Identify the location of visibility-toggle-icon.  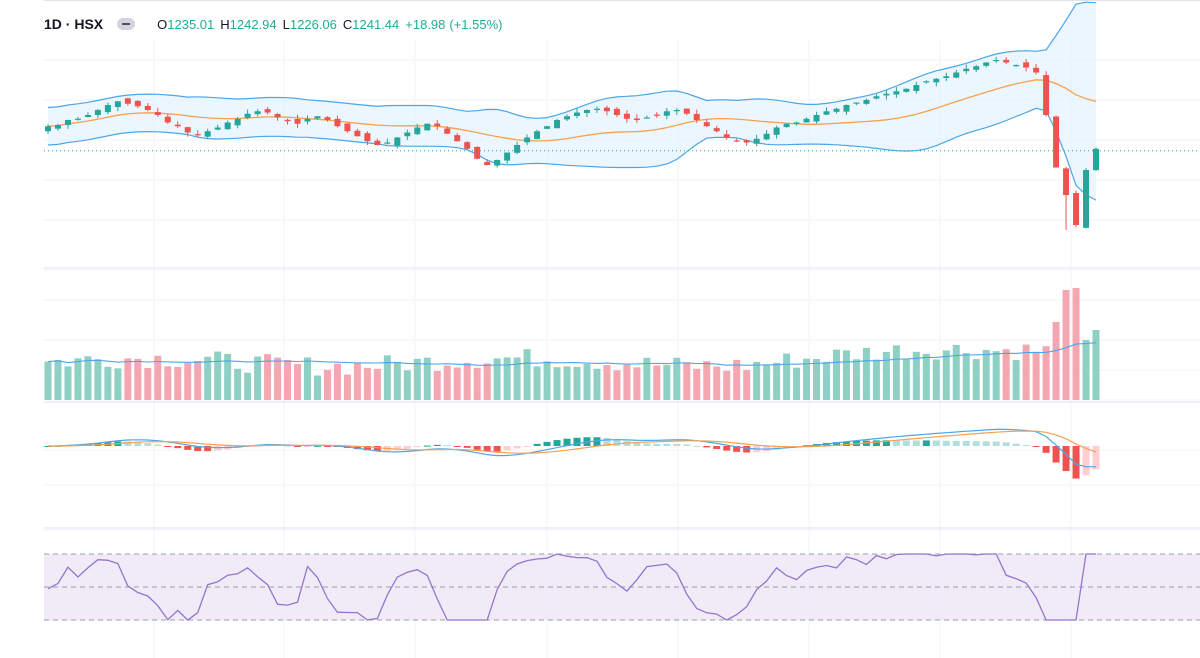
(126, 24).